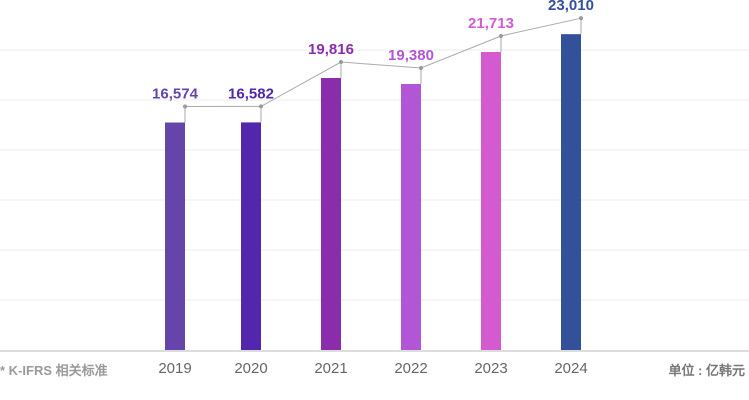 The image size is (749, 400). Describe the element at coordinates (491, 201) in the screenshot. I see `bar-2023` at that location.